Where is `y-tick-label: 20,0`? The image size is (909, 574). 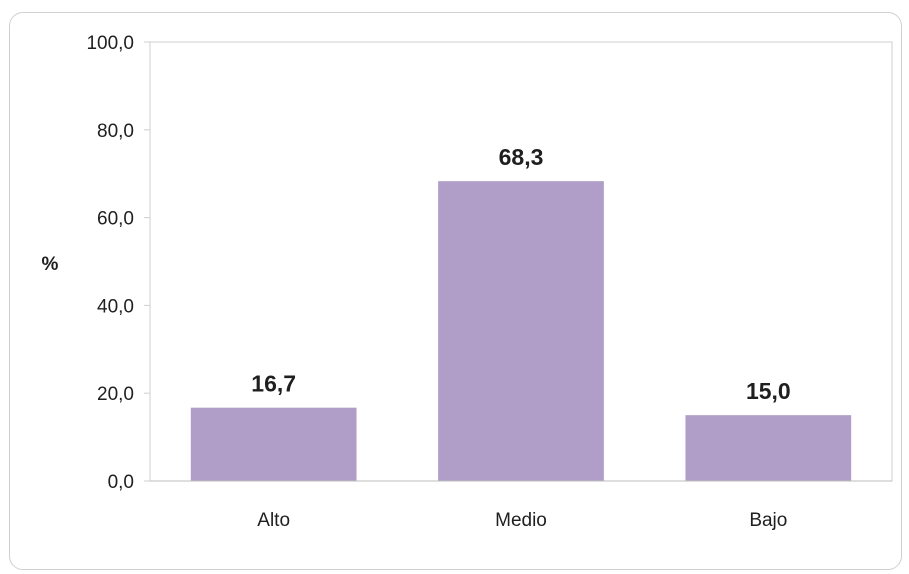 y-tick-label: 20,0 is located at coordinates (115, 394).